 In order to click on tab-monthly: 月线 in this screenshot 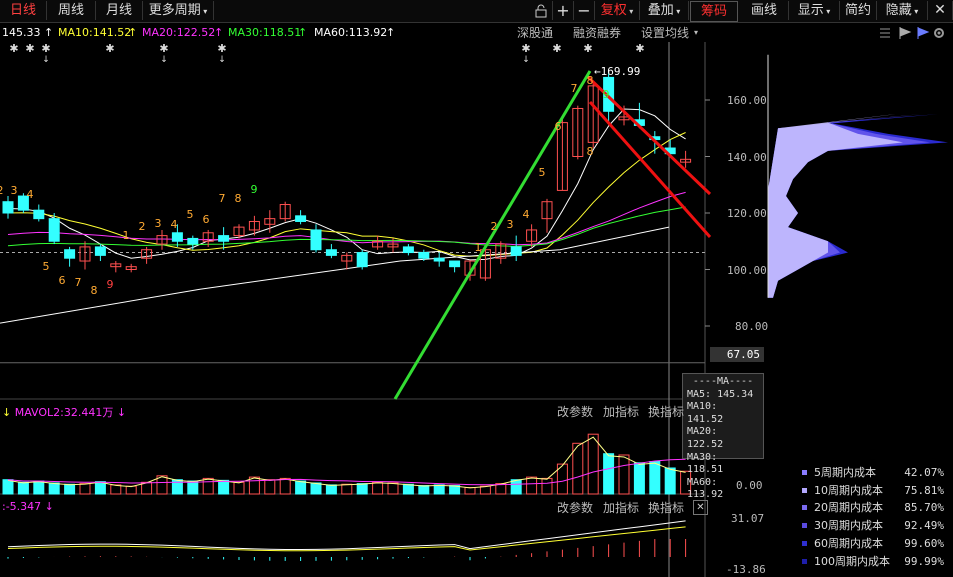, I will do `click(119, 10)`.